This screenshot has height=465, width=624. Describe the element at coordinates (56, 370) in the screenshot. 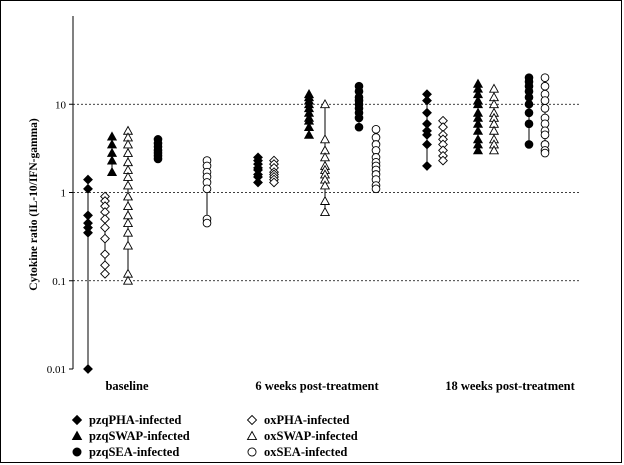

I see `y-tick-label: 0.01` at that location.